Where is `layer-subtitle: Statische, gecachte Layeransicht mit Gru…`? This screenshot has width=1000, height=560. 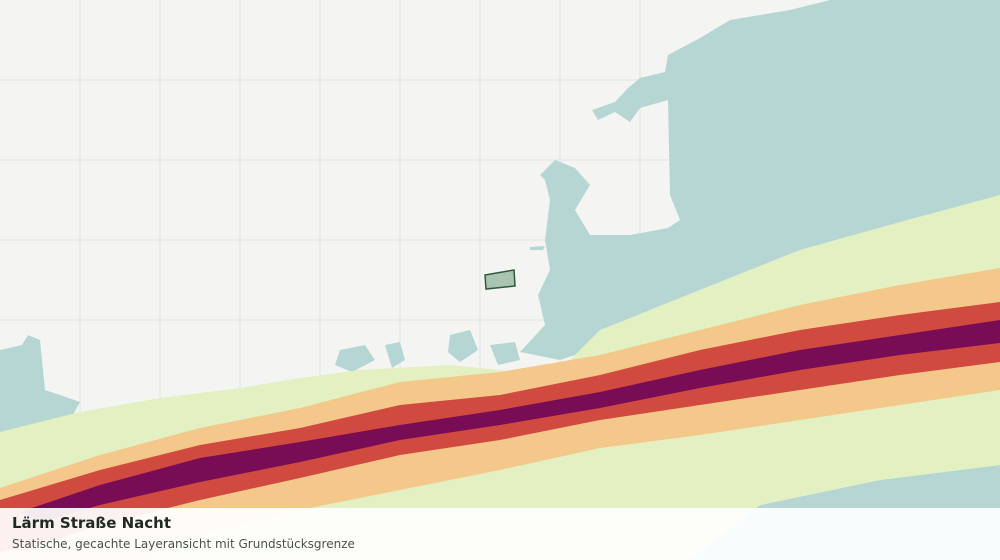 layer-subtitle: Statische, gecachte Layeransicht mit Gru… is located at coordinates (183, 544).